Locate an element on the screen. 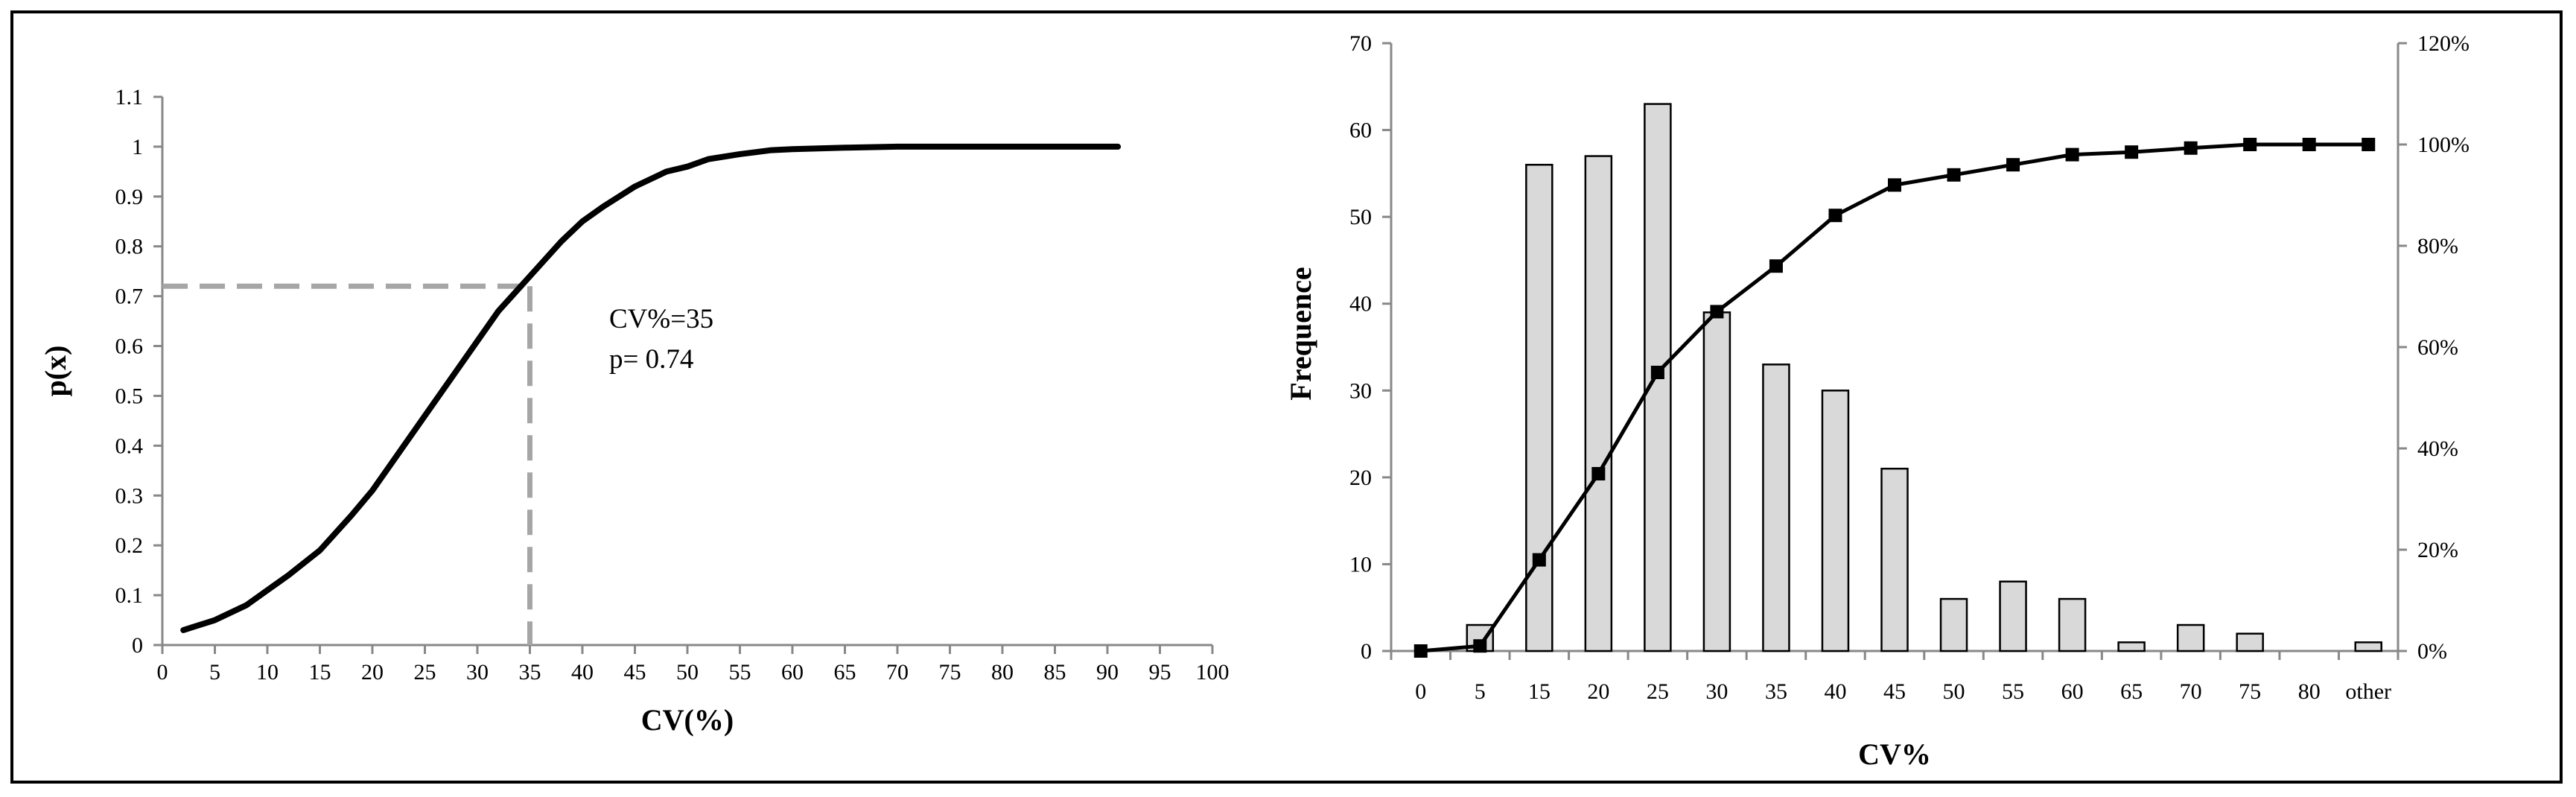  right-x-tick-label: 15 is located at coordinates (1539, 692).